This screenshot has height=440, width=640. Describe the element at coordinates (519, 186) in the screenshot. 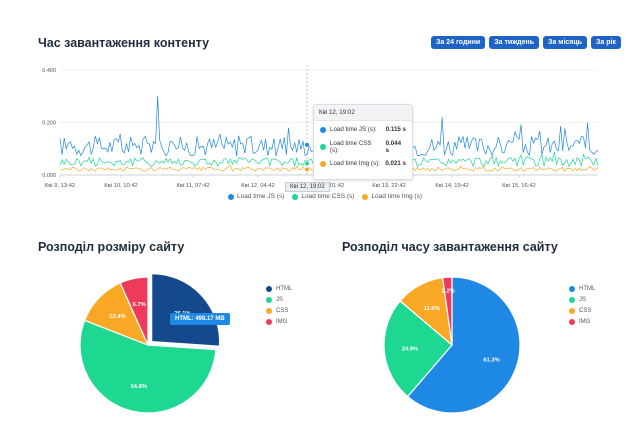

I see `x-tick-label: Кві 15, 16:42` at that location.